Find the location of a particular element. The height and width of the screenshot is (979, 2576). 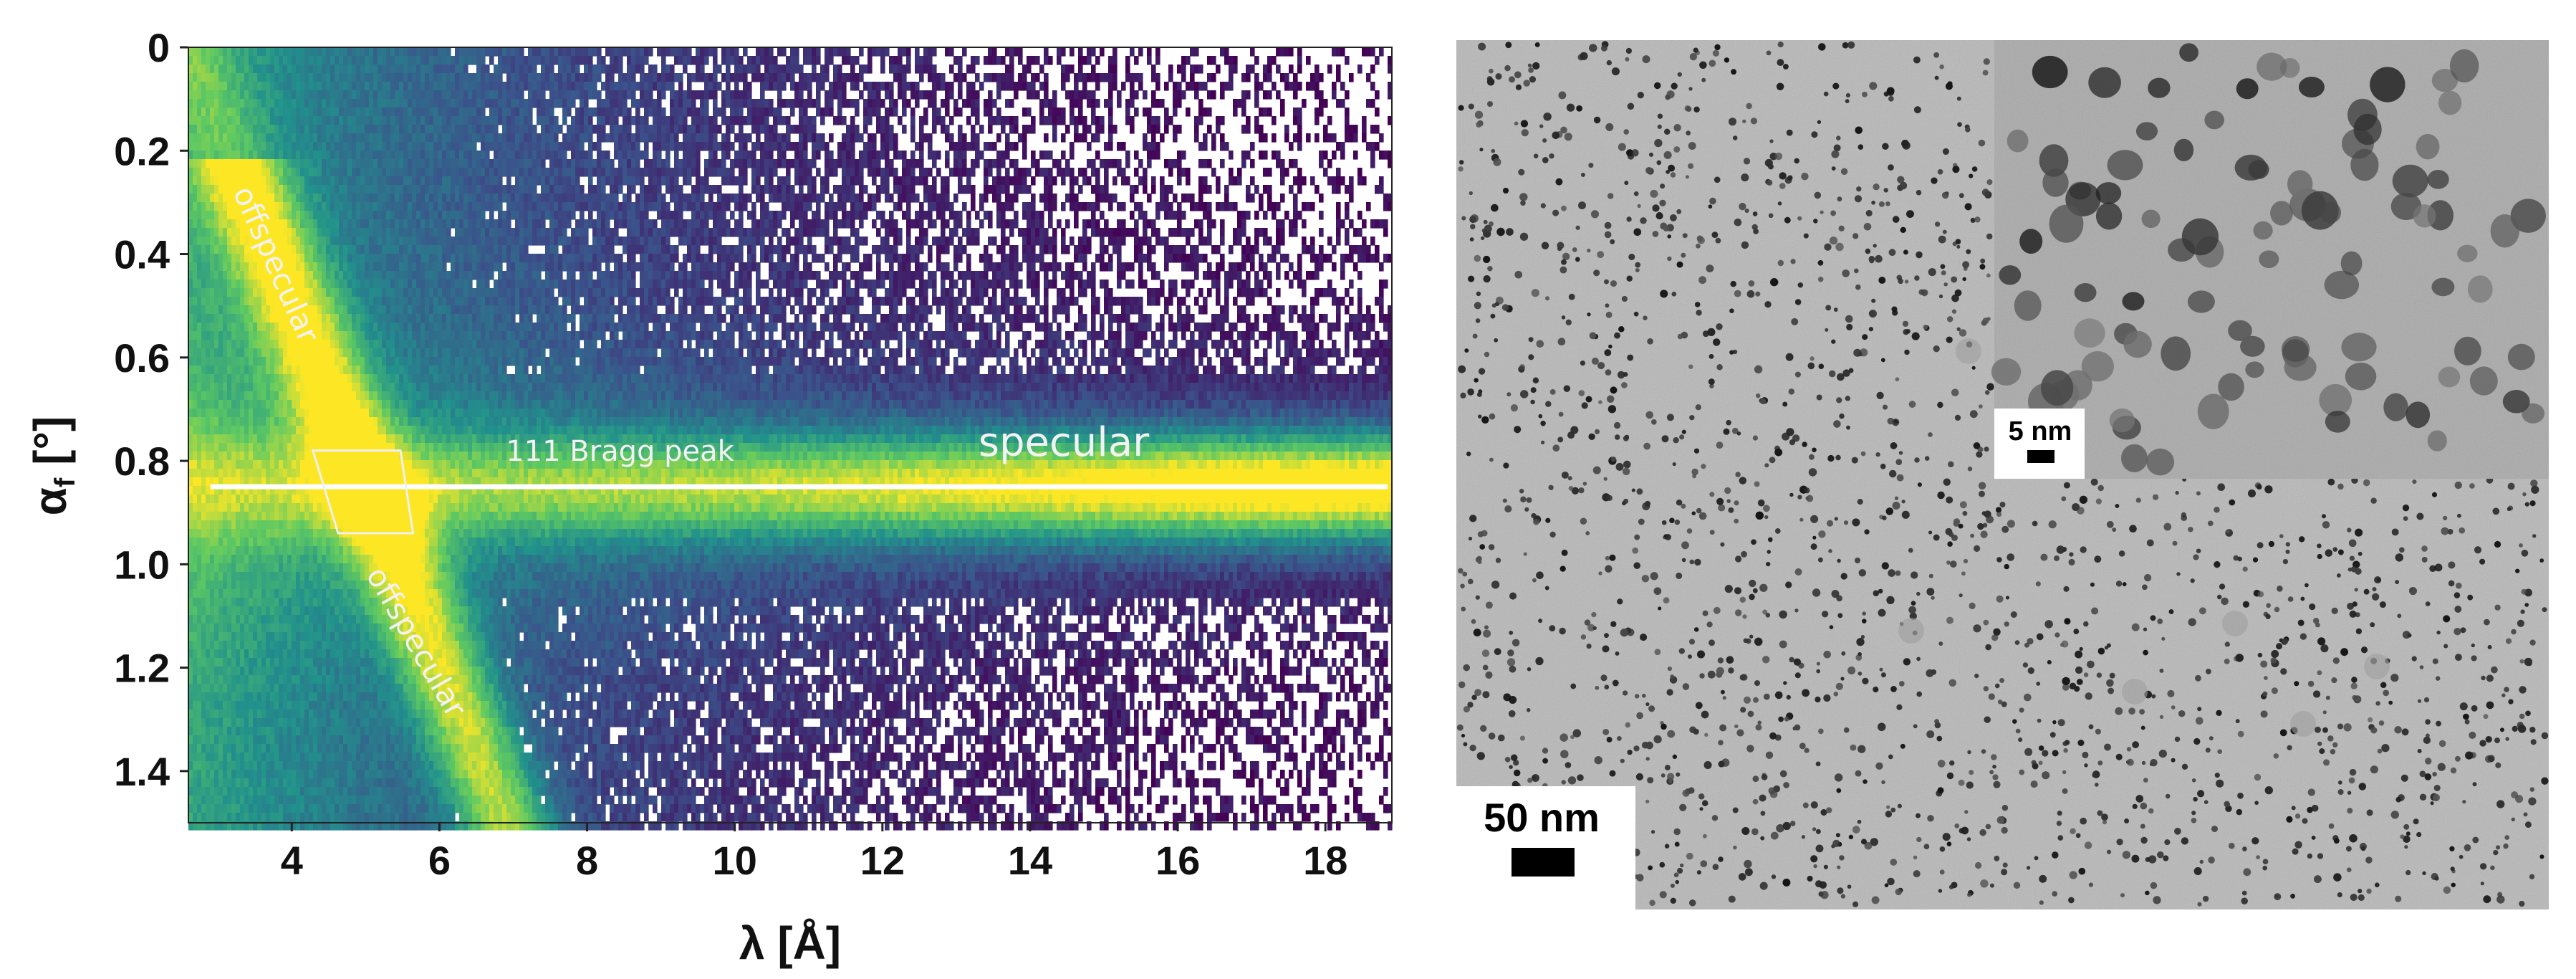

x-tick-label: 10 is located at coordinates (735, 860).